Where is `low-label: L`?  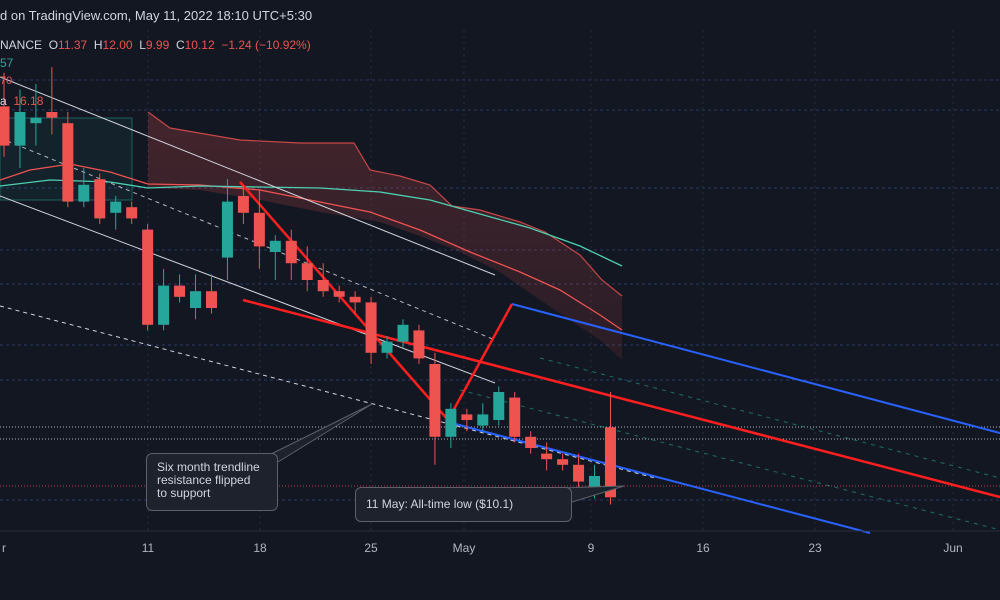 low-label: L is located at coordinates (142, 45).